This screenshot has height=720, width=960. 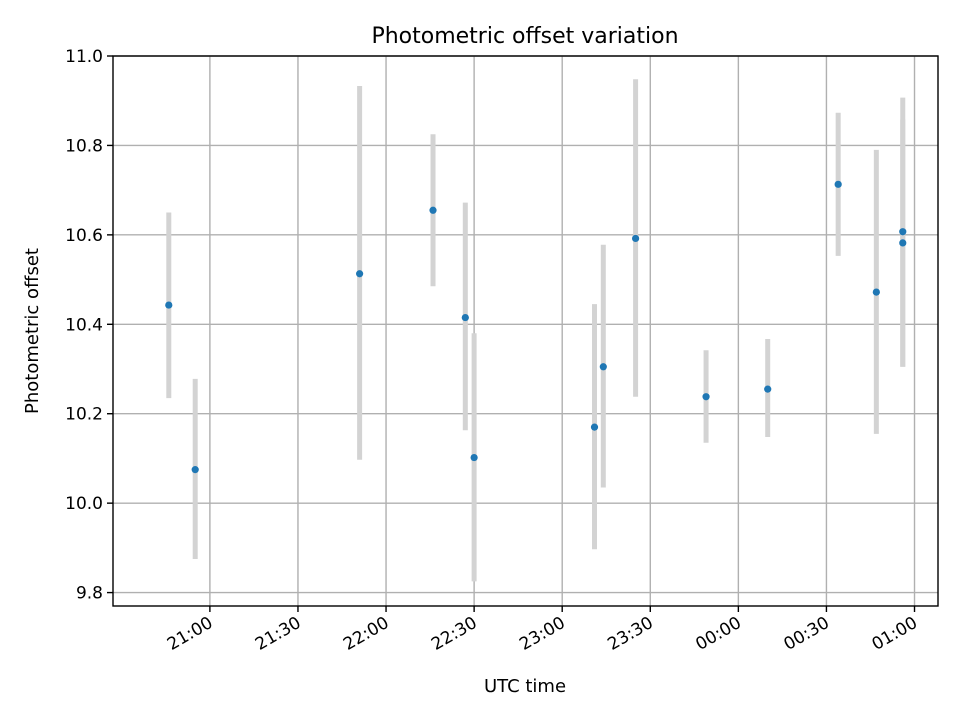 What do you see at coordinates (84, 504) in the screenshot?
I see `y-tick-label: 10.0` at bounding box center [84, 504].